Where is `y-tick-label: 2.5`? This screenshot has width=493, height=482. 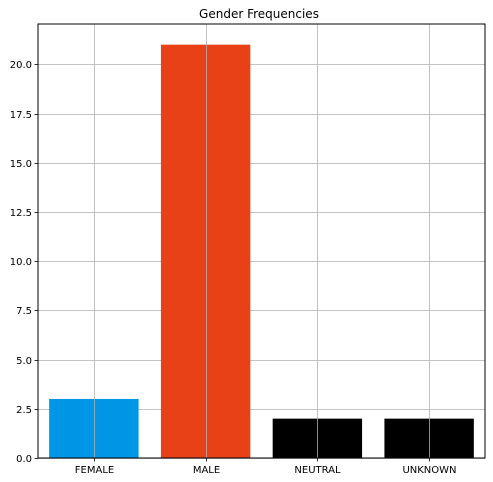 y-tick-label: 2.5 is located at coordinates (24, 410).